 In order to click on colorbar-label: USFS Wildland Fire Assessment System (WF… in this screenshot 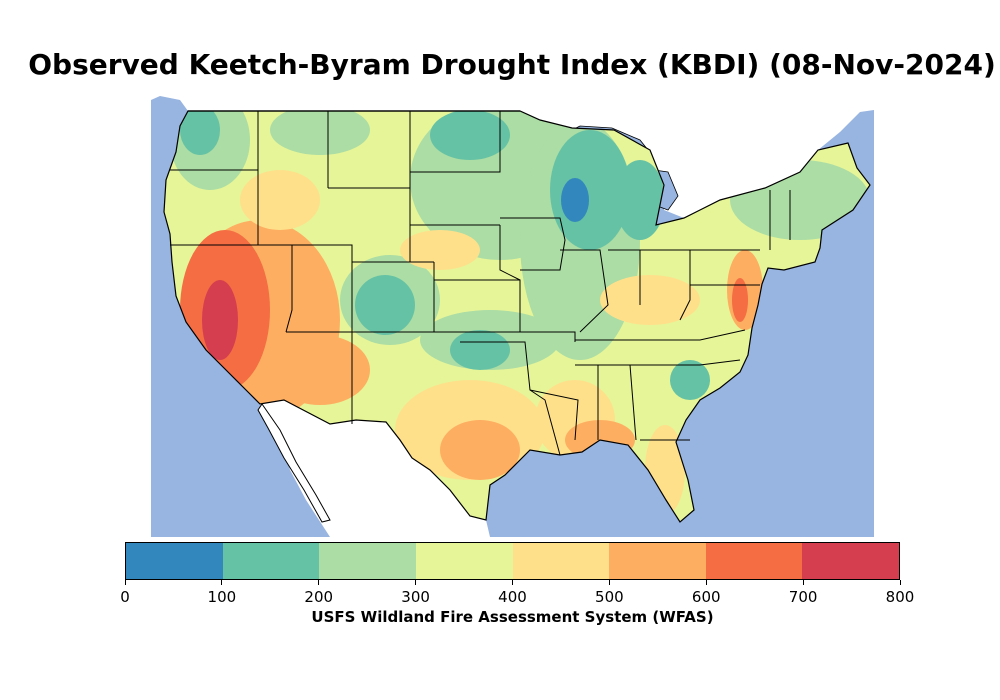, I will do `click(512, 617)`.